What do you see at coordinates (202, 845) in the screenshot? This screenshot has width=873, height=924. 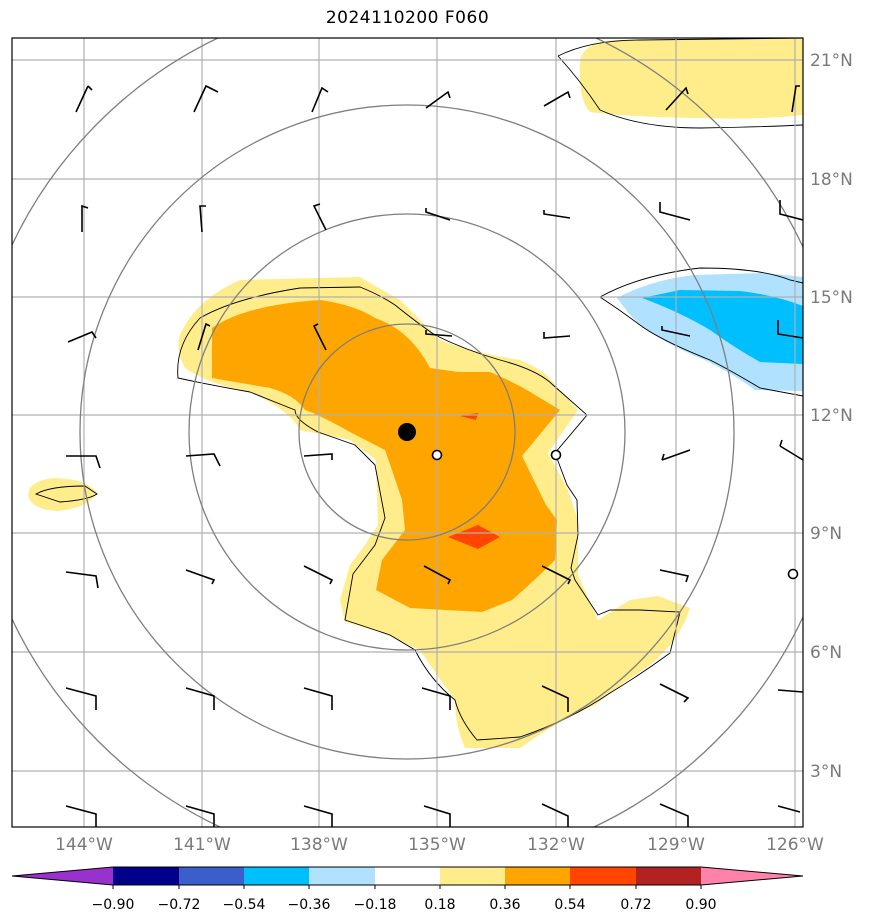 I see `lon-label: 141°W` at bounding box center [202, 845].